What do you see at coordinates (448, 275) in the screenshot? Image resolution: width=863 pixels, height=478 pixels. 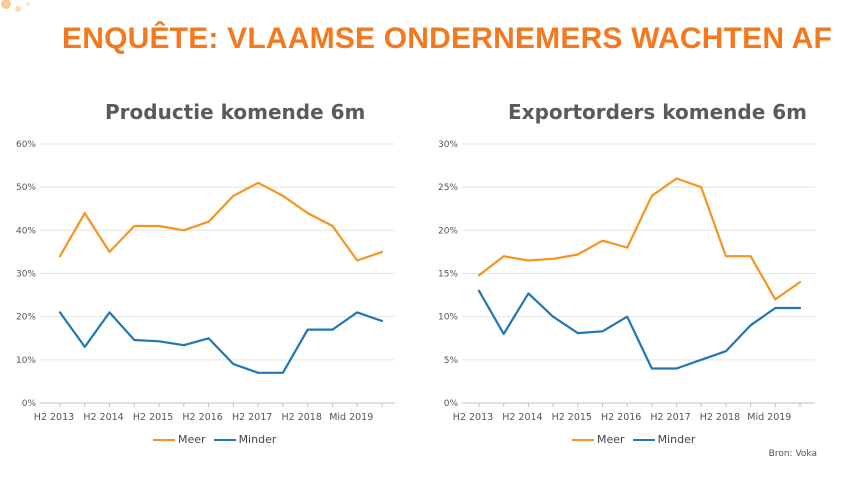 I see `y-tick-label: 15%` at bounding box center [448, 275].